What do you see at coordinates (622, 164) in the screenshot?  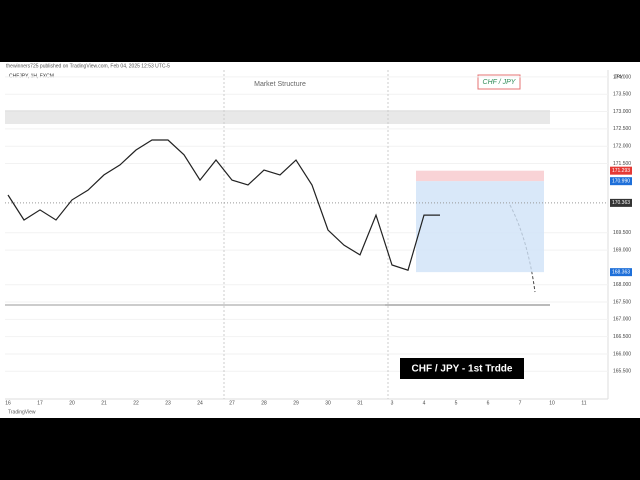 I see `y-tick-label: 171.500` at bounding box center [622, 164].